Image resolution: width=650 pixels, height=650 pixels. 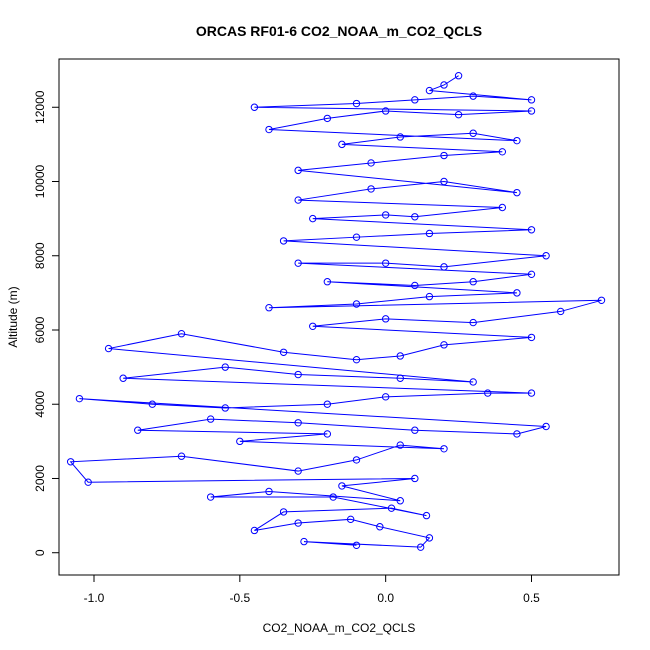 I want to click on x-tick-label: -0.5, so click(x=239, y=598).